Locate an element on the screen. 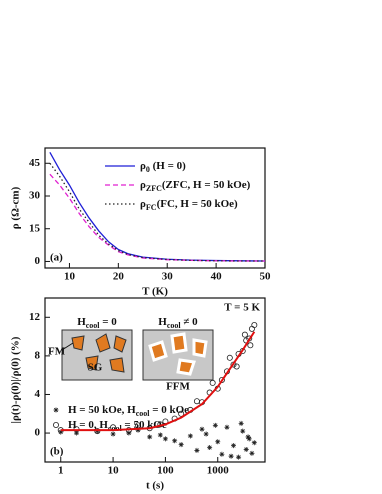  legend-label: H = 50 kOe, Hcool = 0 kOe is located at coordinates (128, 411).